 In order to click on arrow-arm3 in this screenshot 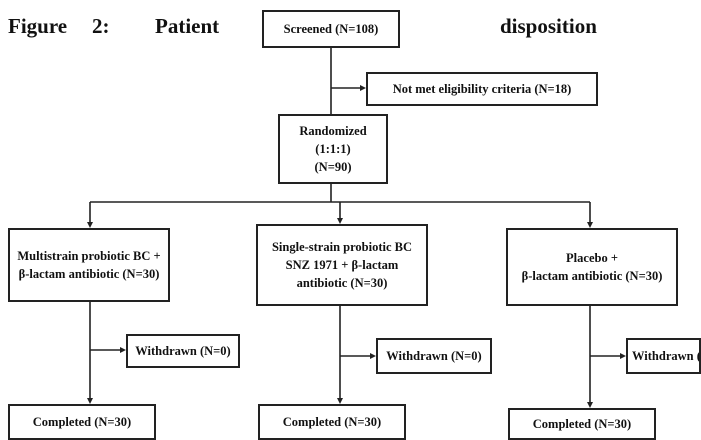, I will do `click(590, 225)`.